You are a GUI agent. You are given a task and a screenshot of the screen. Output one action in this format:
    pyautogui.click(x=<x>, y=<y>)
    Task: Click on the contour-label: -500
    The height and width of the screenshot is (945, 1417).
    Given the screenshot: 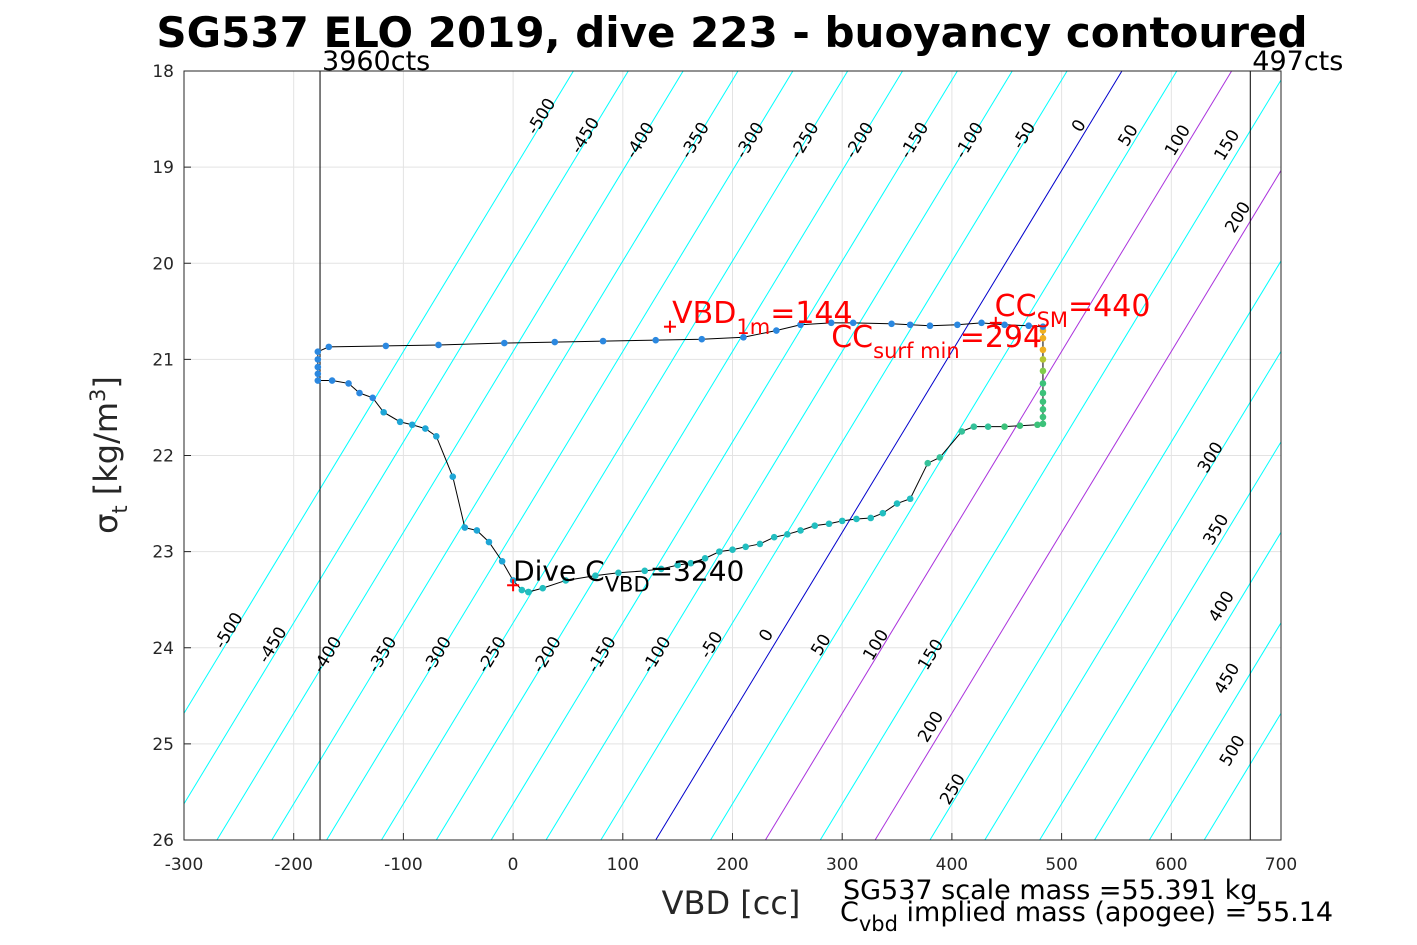 What is the action you would take?
    pyautogui.click(x=229, y=630)
    